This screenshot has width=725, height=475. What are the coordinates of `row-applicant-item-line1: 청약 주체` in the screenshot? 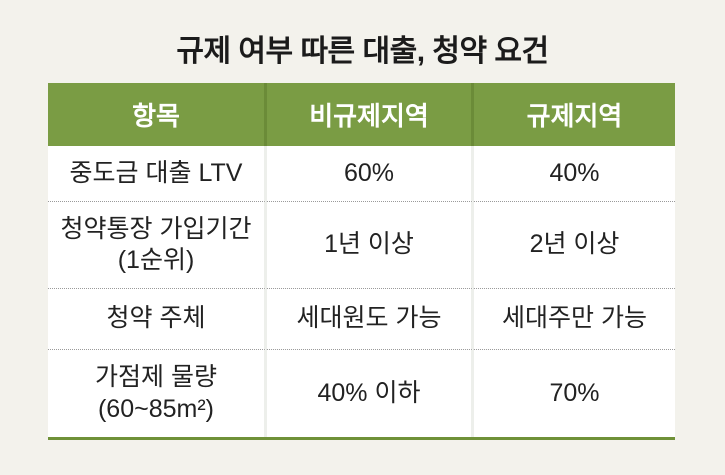 It's located at (156, 318).